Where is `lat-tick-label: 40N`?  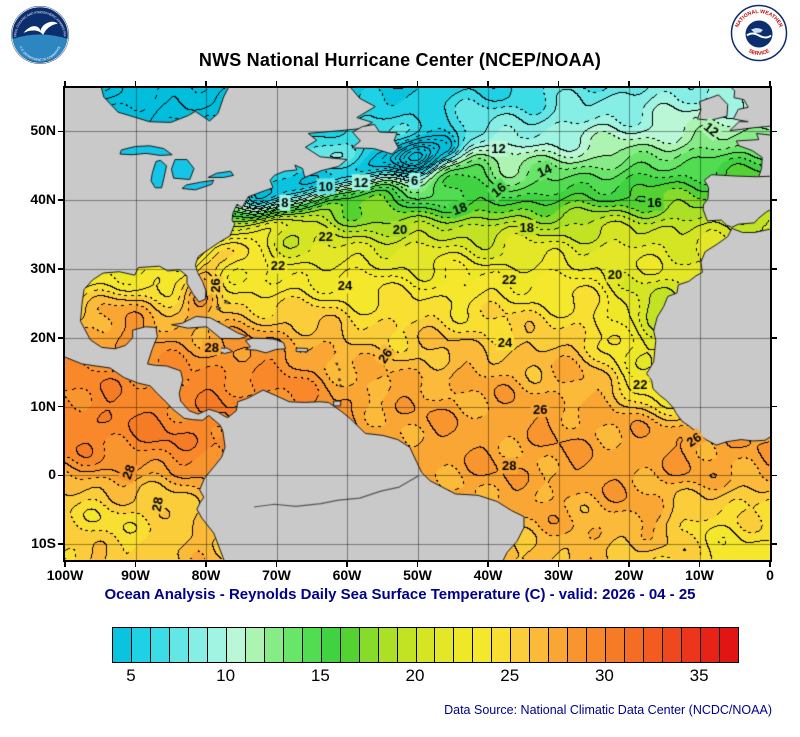 lat-tick-label: 40N is located at coordinates (43, 199).